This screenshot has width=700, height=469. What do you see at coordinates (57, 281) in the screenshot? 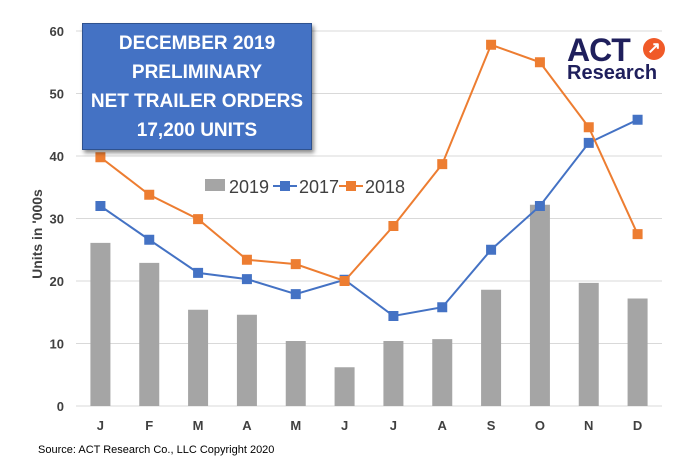
I see `y-tick-label: 20` at bounding box center [57, 281].